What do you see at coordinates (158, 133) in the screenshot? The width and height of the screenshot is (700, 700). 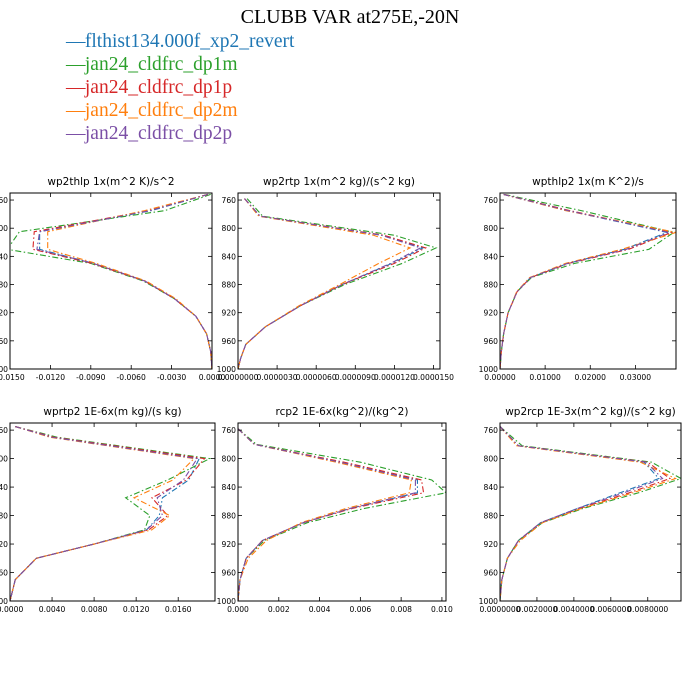 I see `legend-label: jan24_cldfrc_dp2p` at bounding box center [158, 133].